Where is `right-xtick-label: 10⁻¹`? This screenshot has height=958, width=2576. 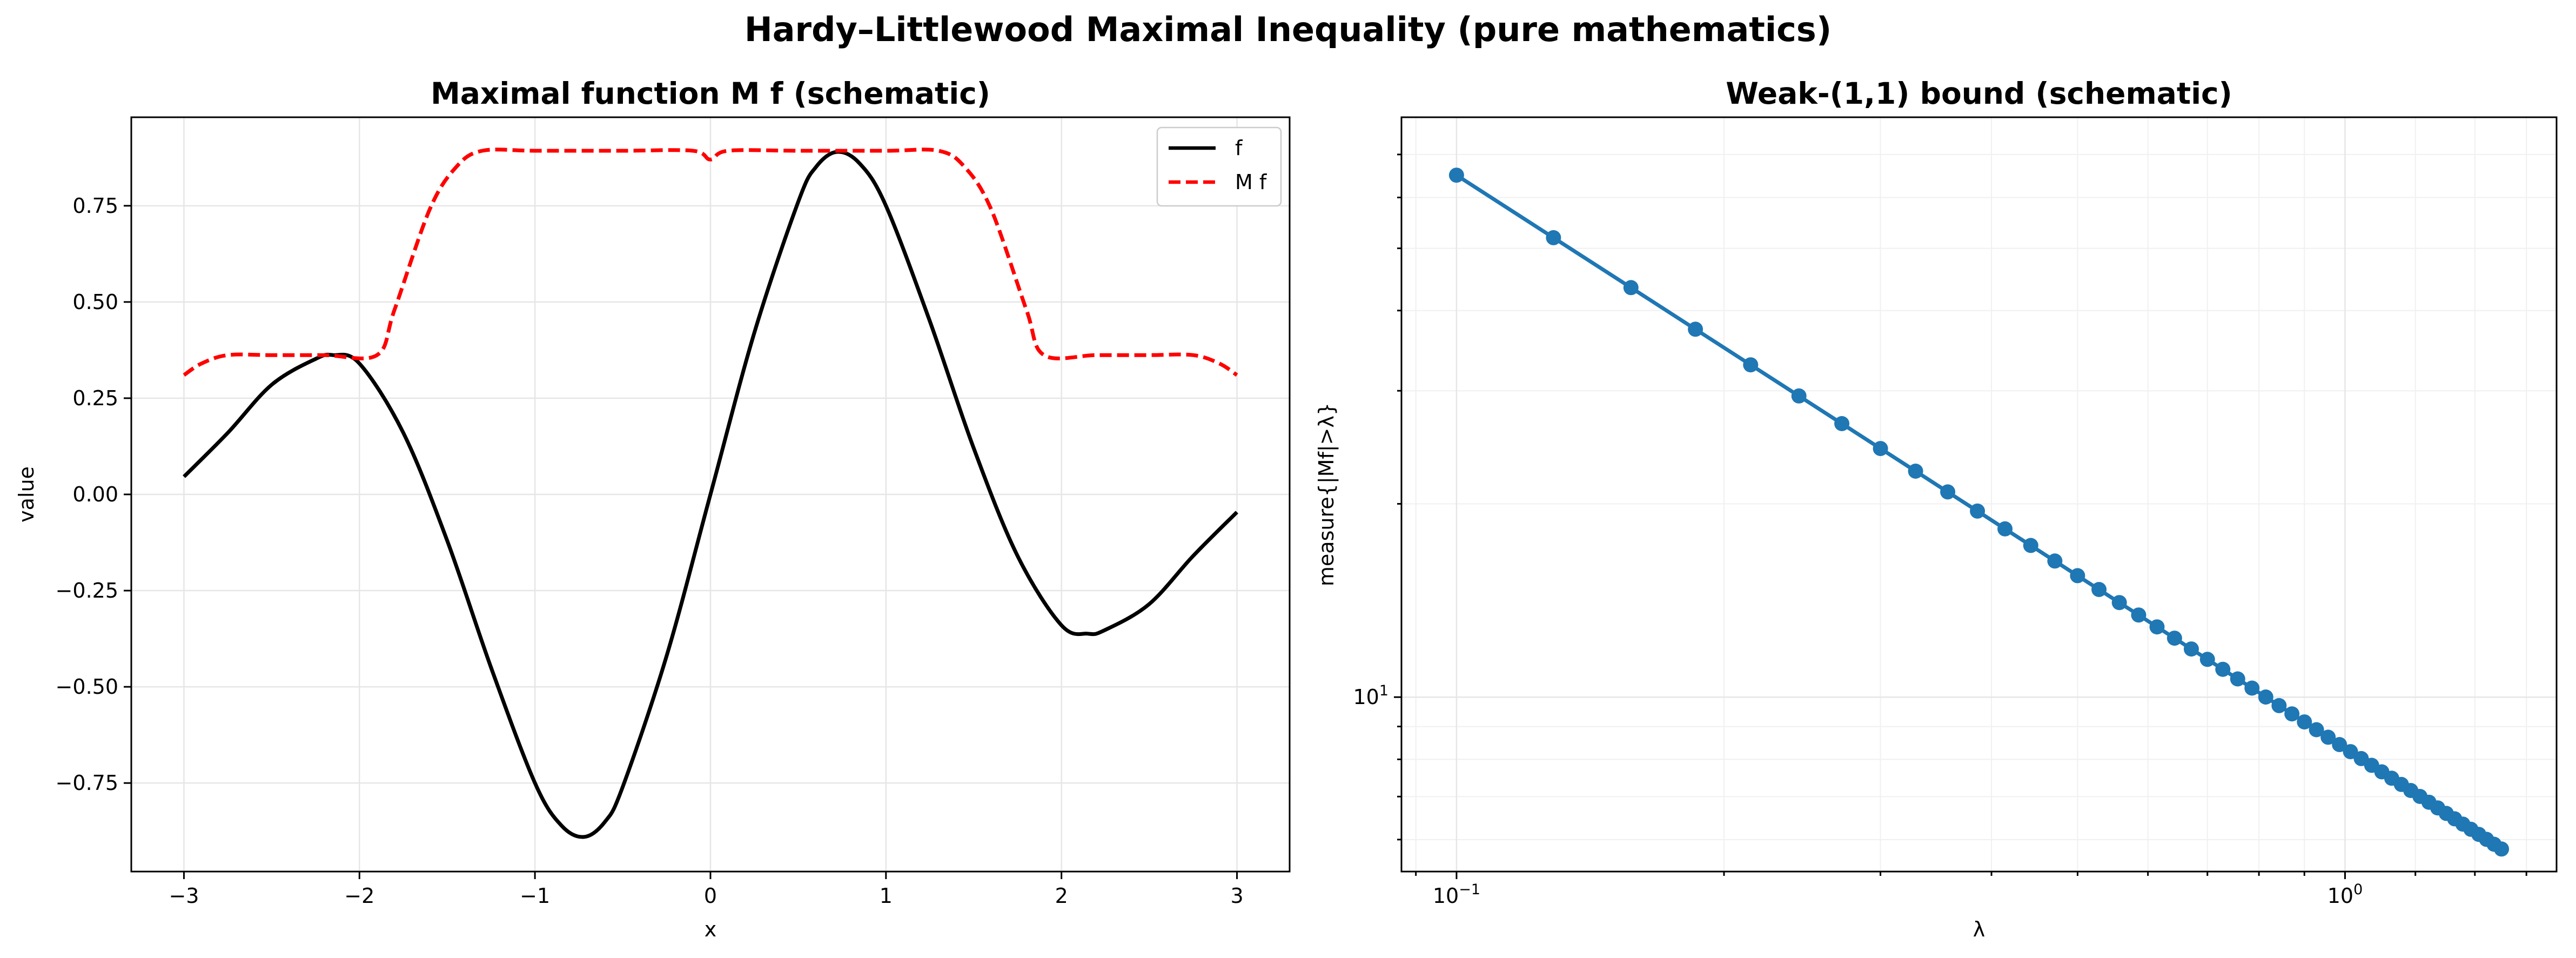 right-xtick-label: 10⁻¹ is located at coordinates (1457, 894).